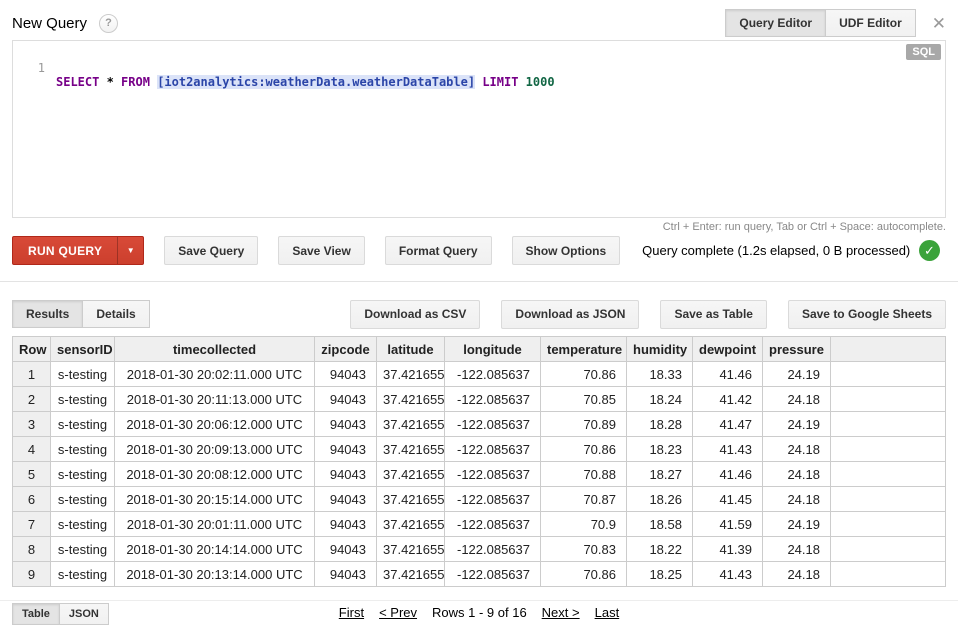 The image size is (958, 641). What do you see at coordinates (583, 474) in the screenshot?
I see `table-cell: 70.88` at bounding box center [583, 474].